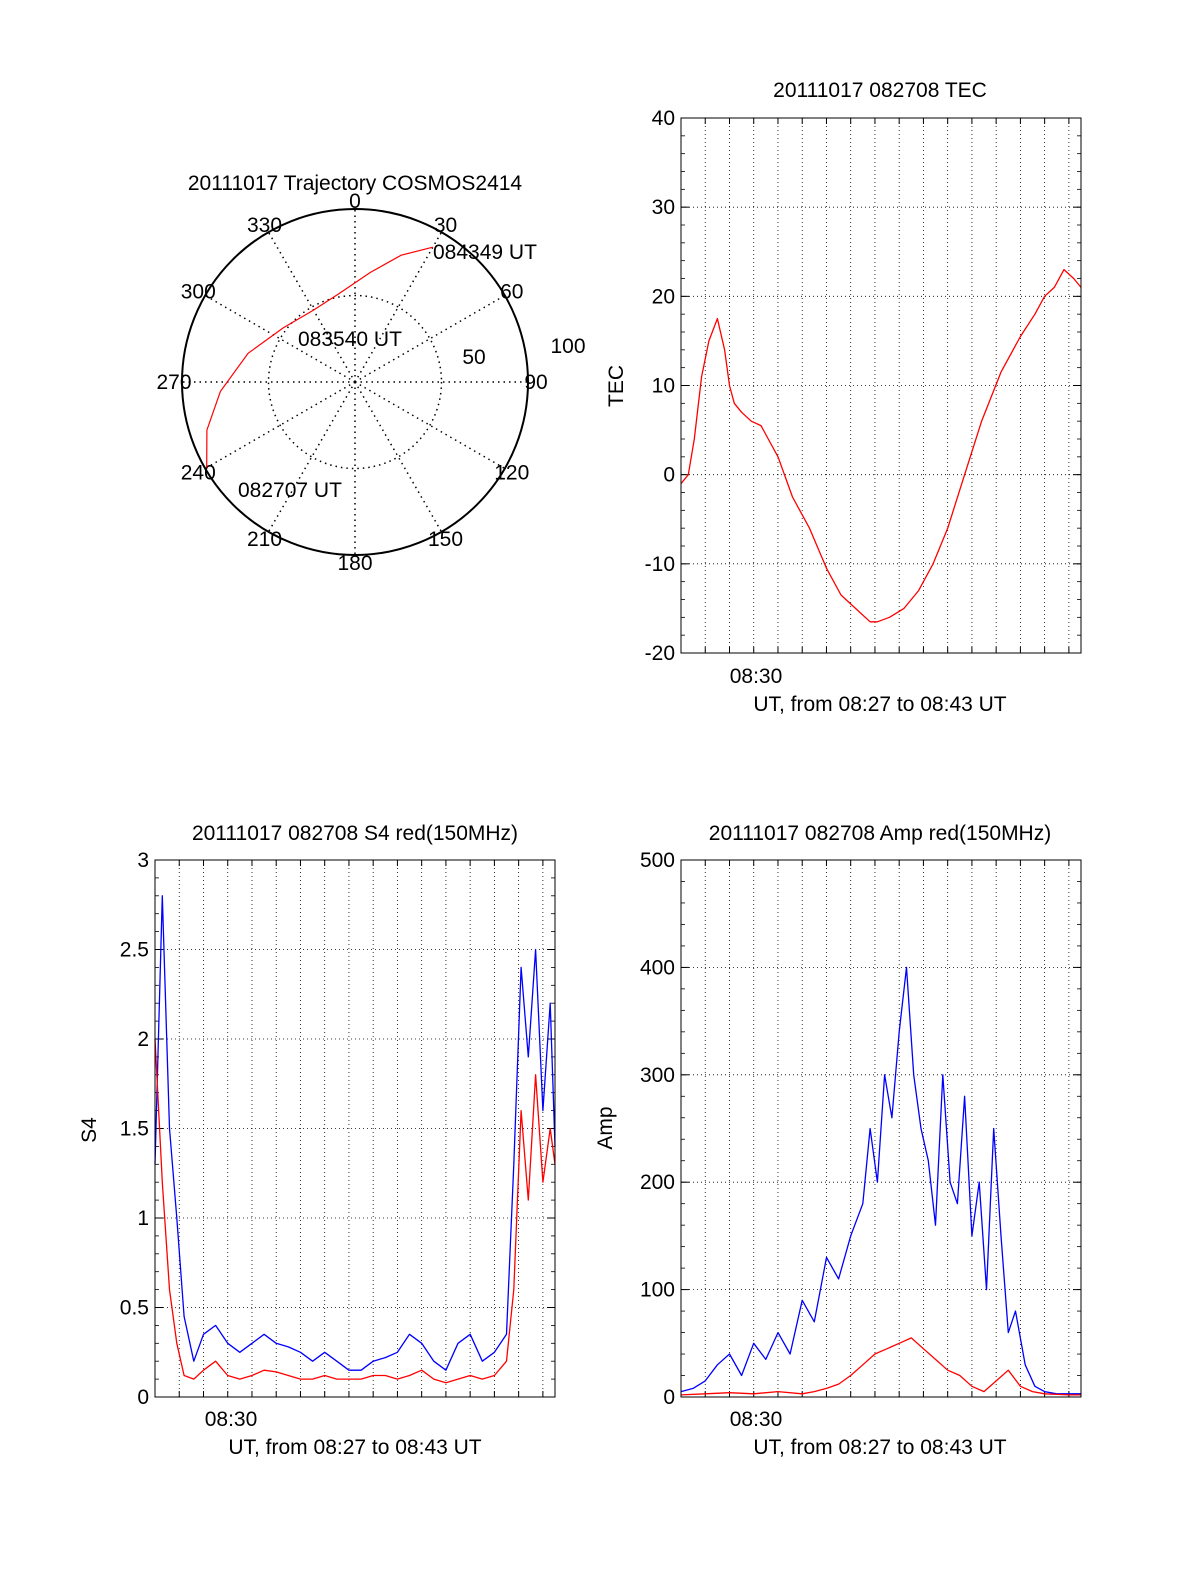  I want to click on s4-x-tick-label: 08:30, so click(231, 1419).